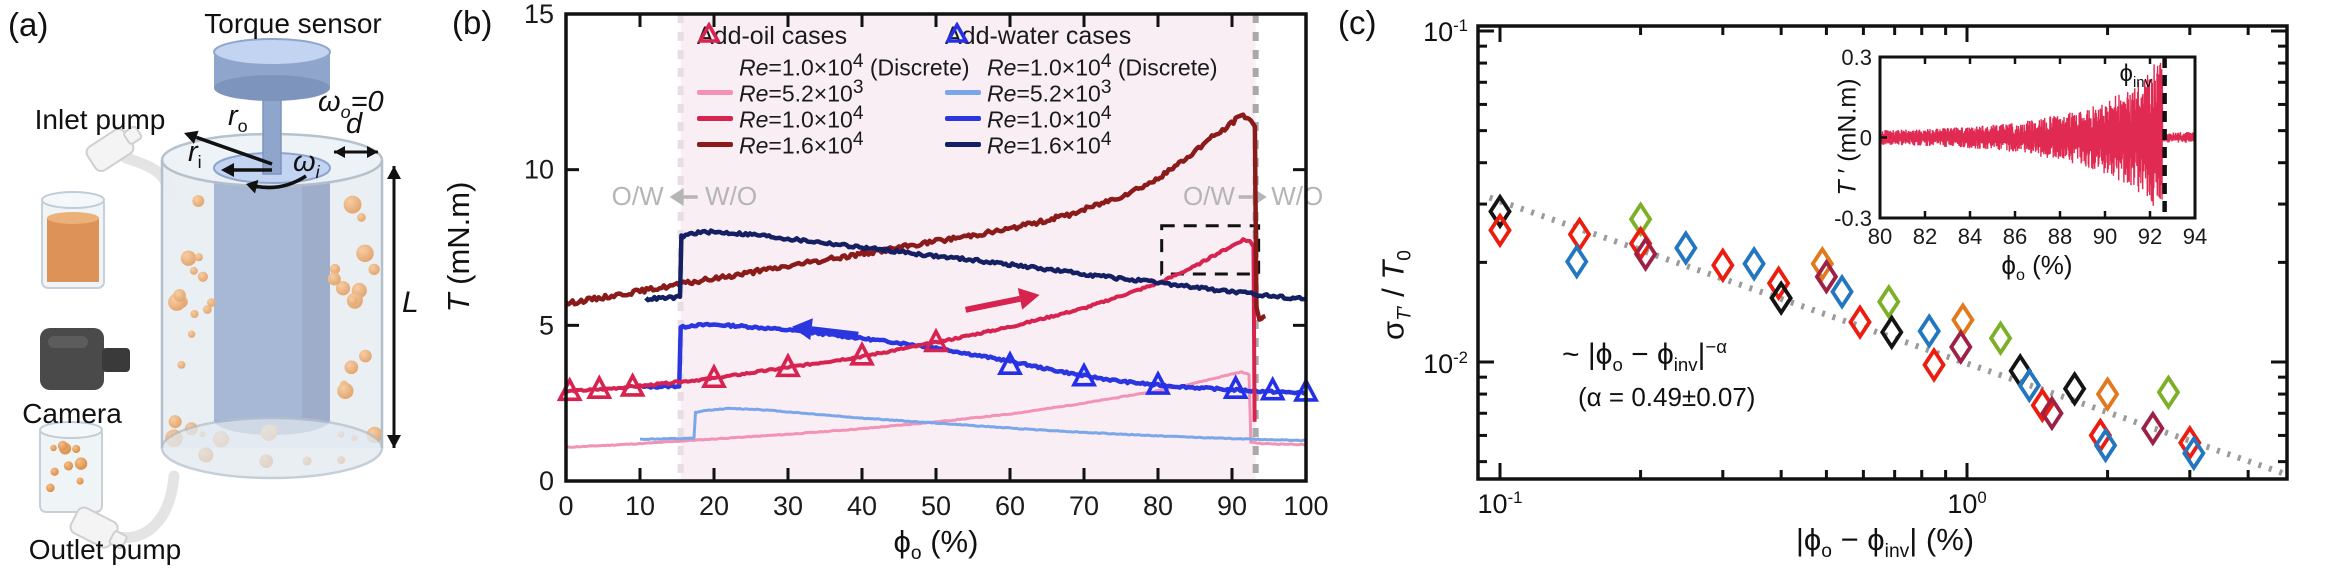 The height and width of the screenshot is (576, 2327). I want to click on svg-text: W/O, so click(731, 196).